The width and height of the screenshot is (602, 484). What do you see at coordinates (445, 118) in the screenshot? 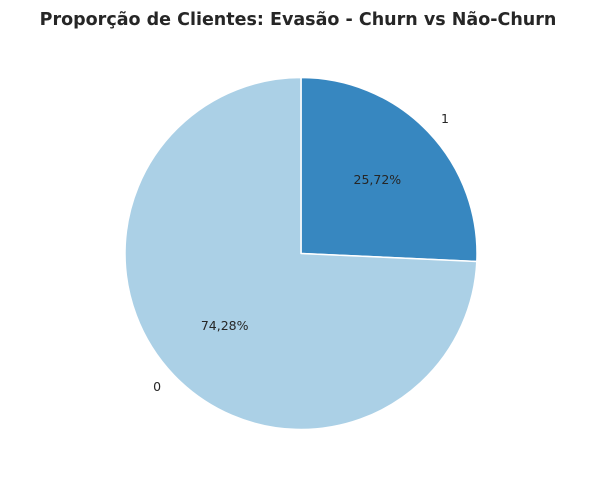
I see `slice-label-1: 1` at bounding box center [445, 118].